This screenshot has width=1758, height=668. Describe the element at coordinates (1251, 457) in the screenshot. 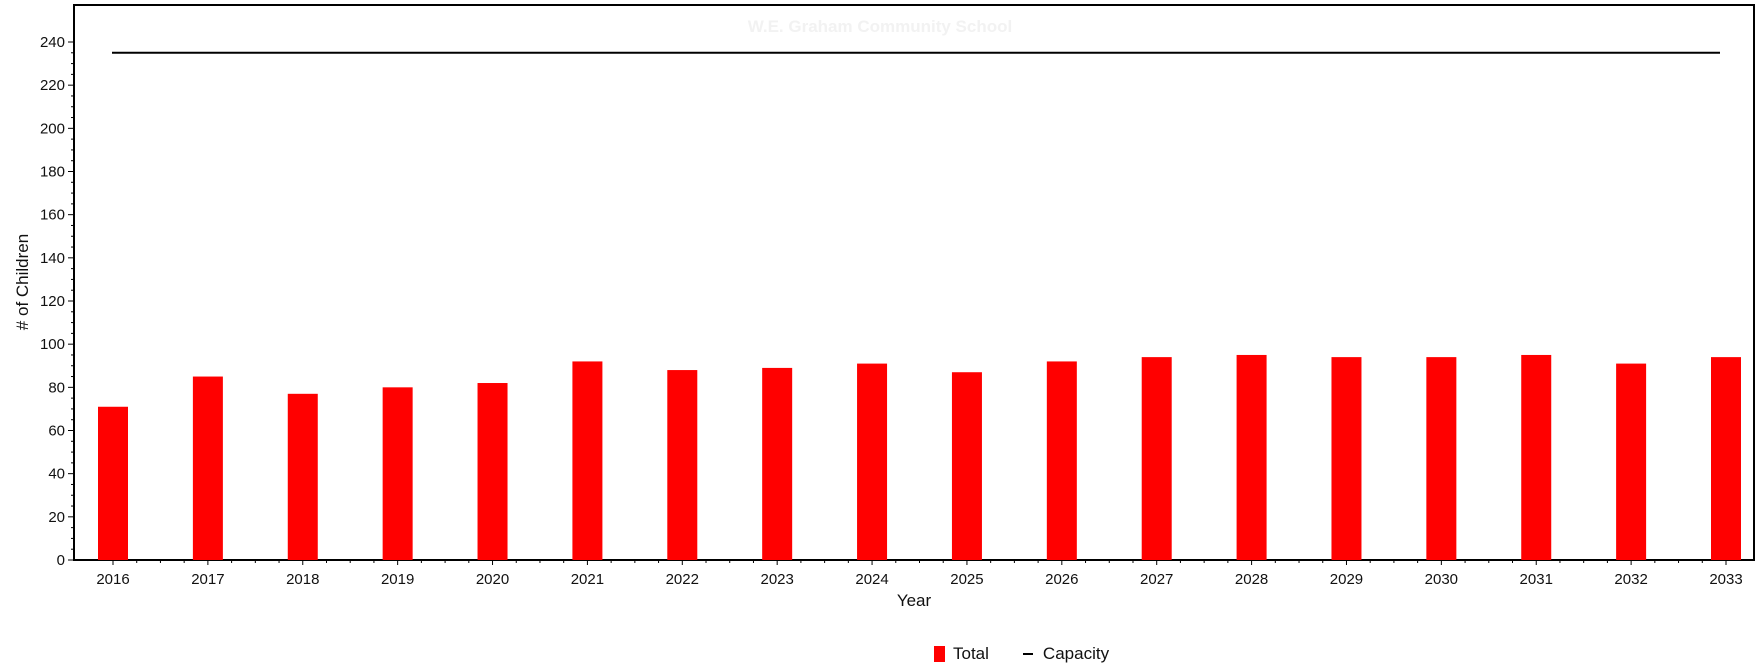

I see `bar-total-2028` at that location.